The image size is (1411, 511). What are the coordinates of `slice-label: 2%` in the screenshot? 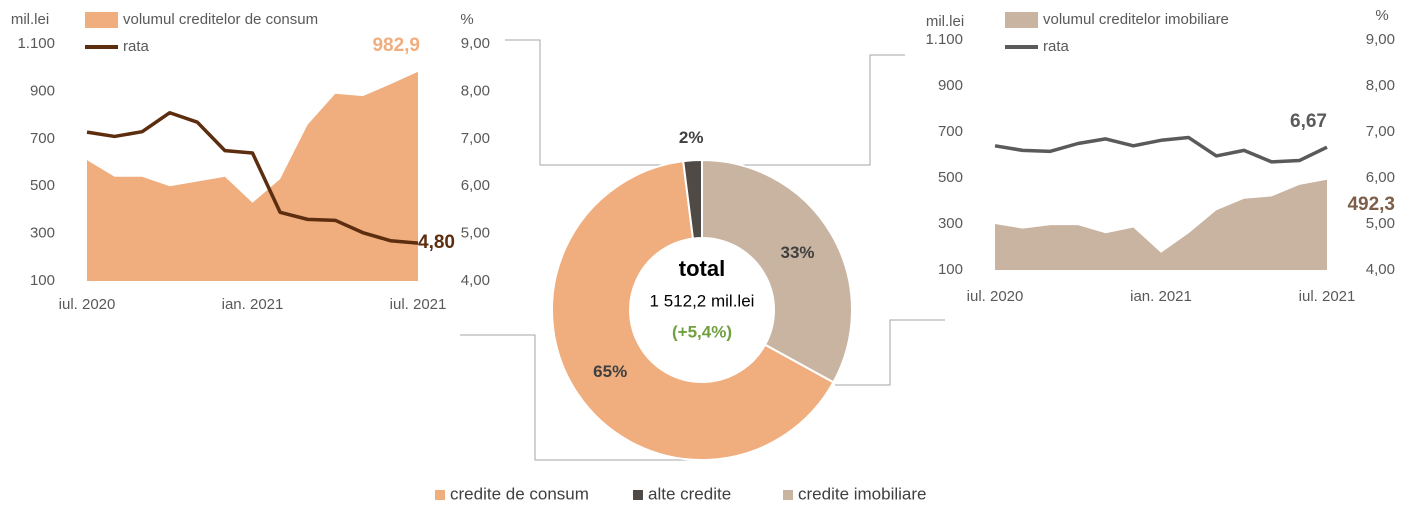 It's located at (691, 137).